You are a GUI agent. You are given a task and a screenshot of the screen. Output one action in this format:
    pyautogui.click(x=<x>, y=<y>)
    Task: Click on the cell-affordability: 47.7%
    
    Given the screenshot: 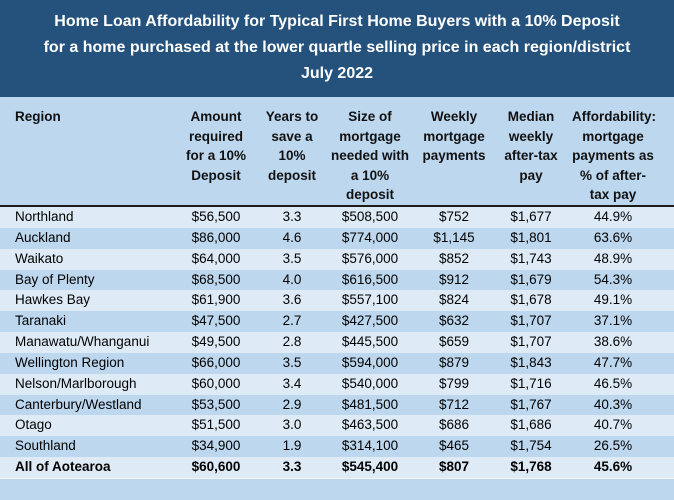 What is the action you would take?
    pyautogui.click(x=613, y=362)
    